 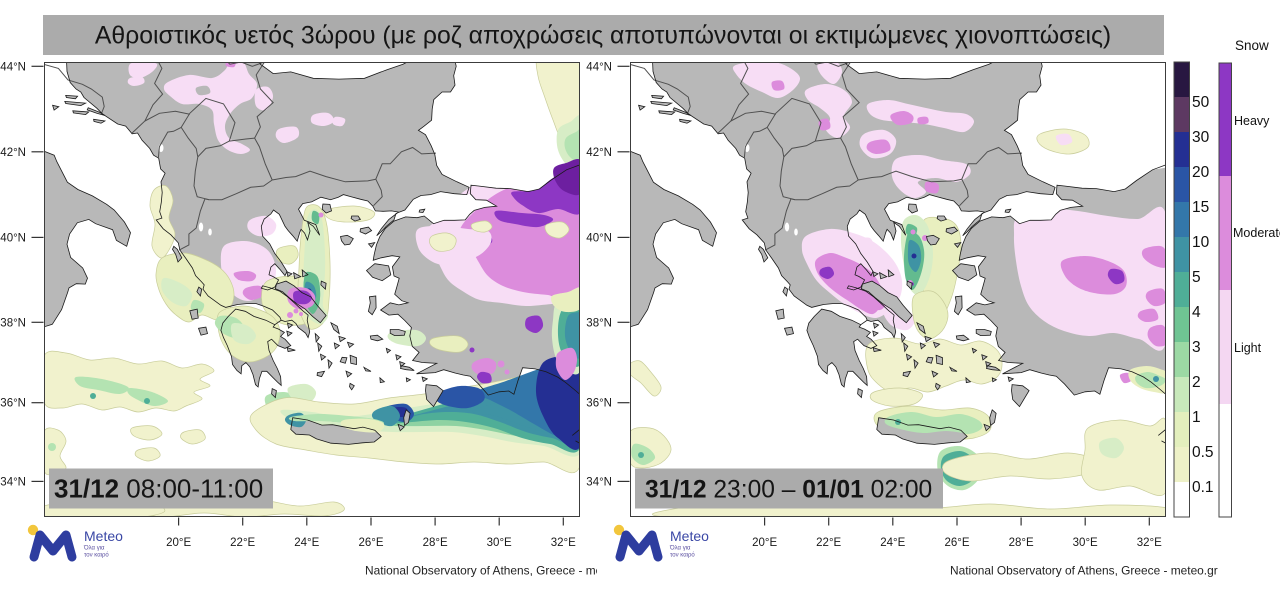 I want to click on svg-text: 1, so click(x=1196, y=417).